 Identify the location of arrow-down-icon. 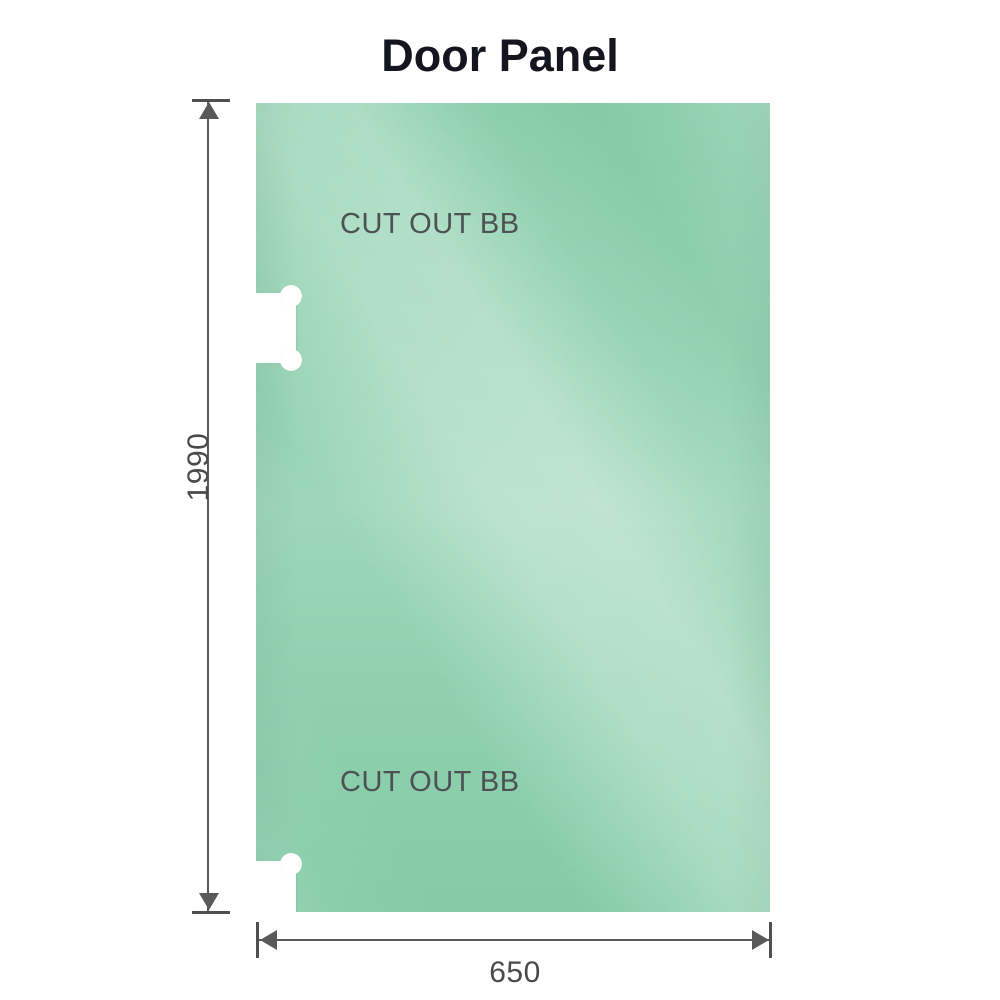
(209, 901).